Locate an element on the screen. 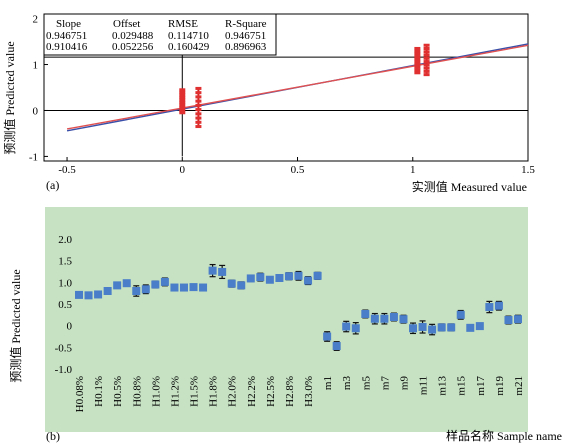 The image size is (567, 446). x-tick-label: H0.8% is located at coordinates (137, 391).